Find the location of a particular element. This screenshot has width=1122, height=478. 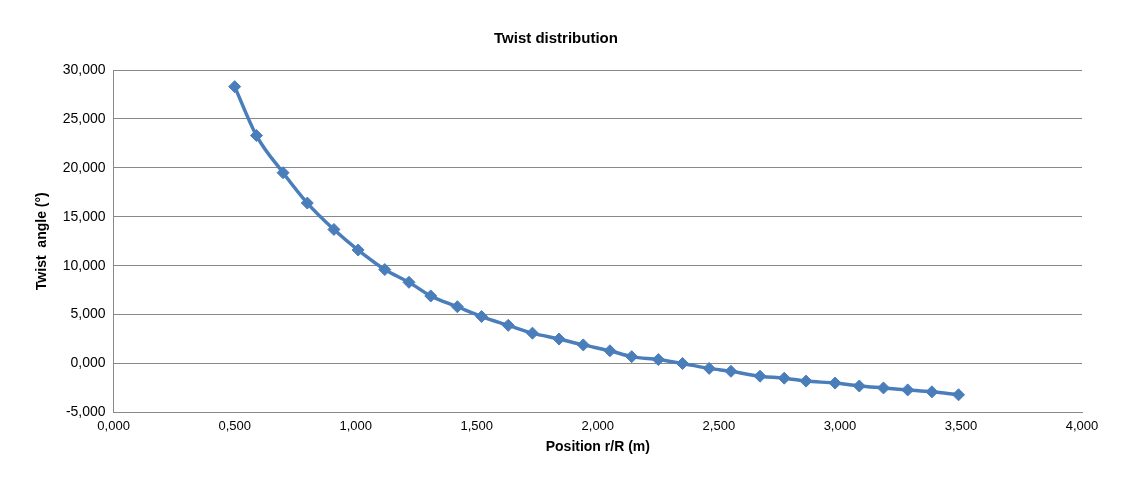

y-tick-label: 25,000 is located at coordinates (84, 117).